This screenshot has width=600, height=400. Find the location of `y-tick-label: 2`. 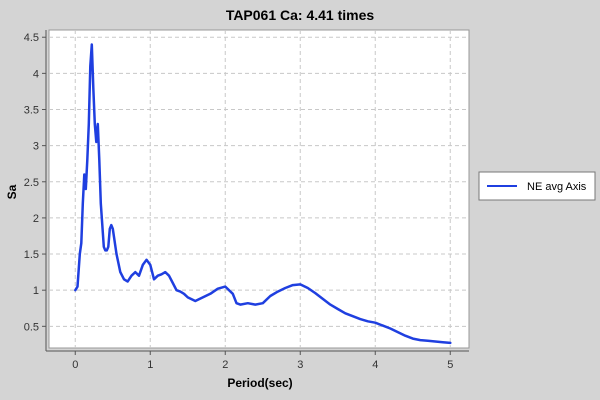

y-tick-label: 2 is located at coordinates (36, 219).